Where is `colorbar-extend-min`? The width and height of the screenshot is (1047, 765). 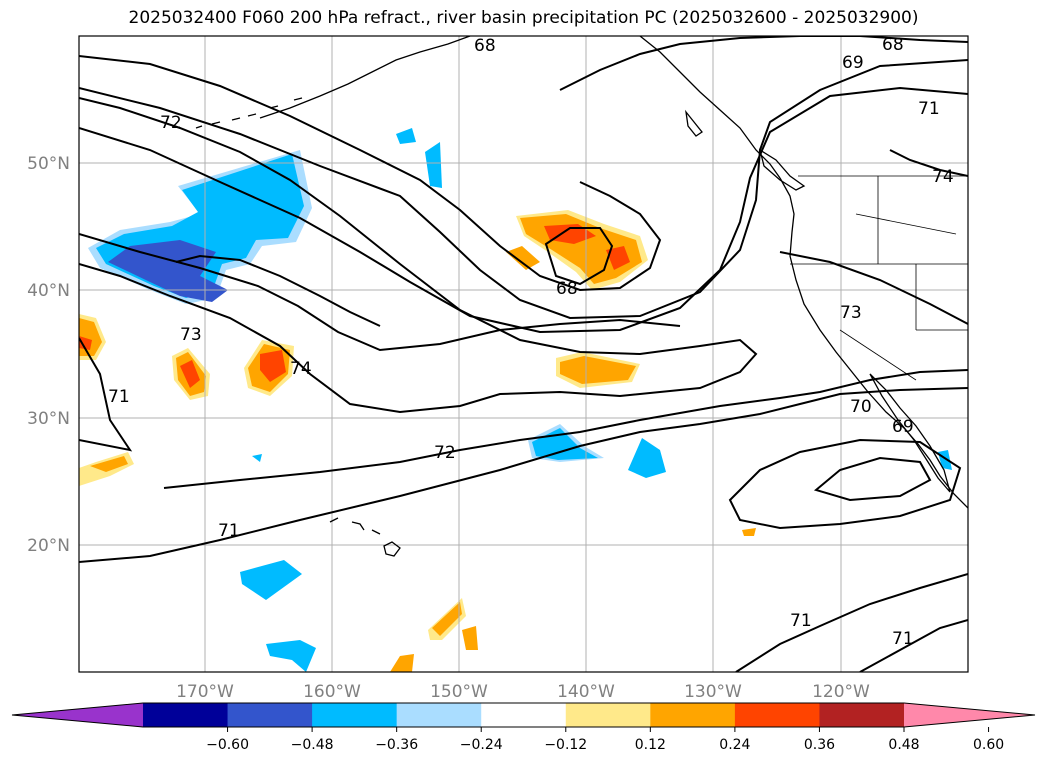
colorbar-extend-min is located at coordinates (77, 715).